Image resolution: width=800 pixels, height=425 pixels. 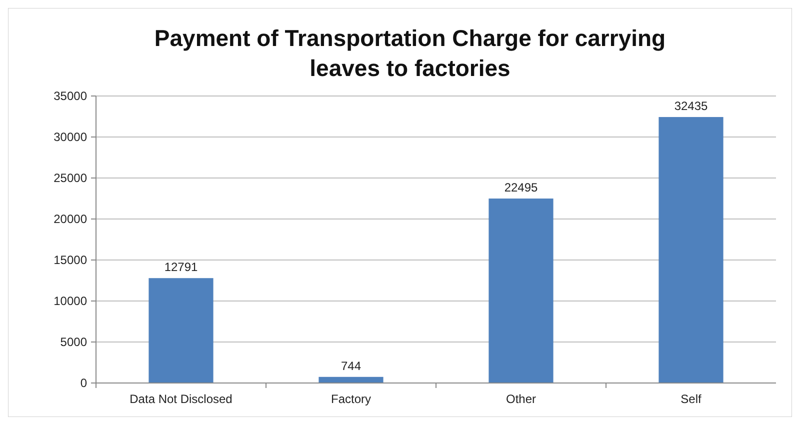 What do you see at coordinates (71, 260) in the screenshot?
I see `y-tick-label: 15000` at bounding box center [71, 260].